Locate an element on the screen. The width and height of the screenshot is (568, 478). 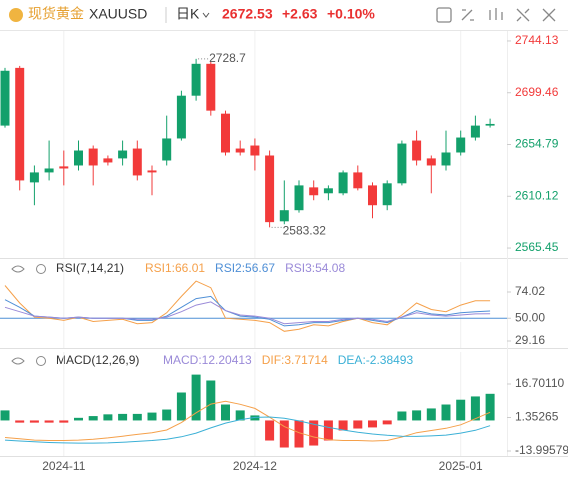
y-tick-label: 2744.13 is located at coordinates (537, 40).